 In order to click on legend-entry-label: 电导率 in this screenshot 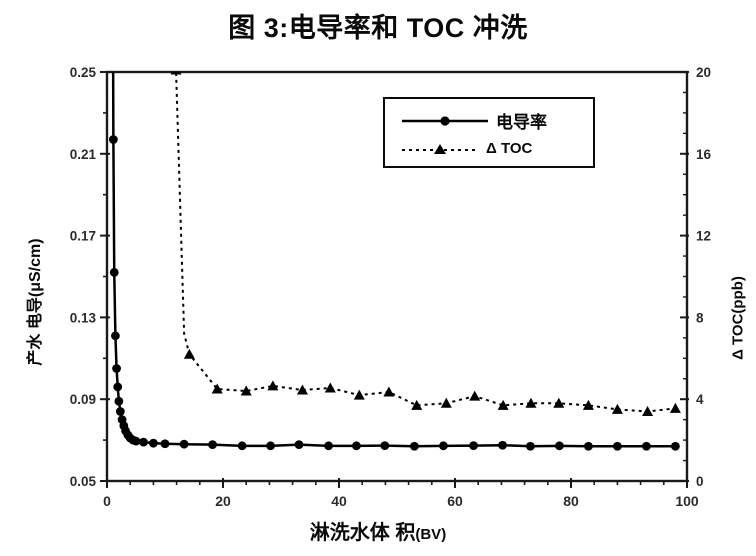, I will do `click(521, 122)`.